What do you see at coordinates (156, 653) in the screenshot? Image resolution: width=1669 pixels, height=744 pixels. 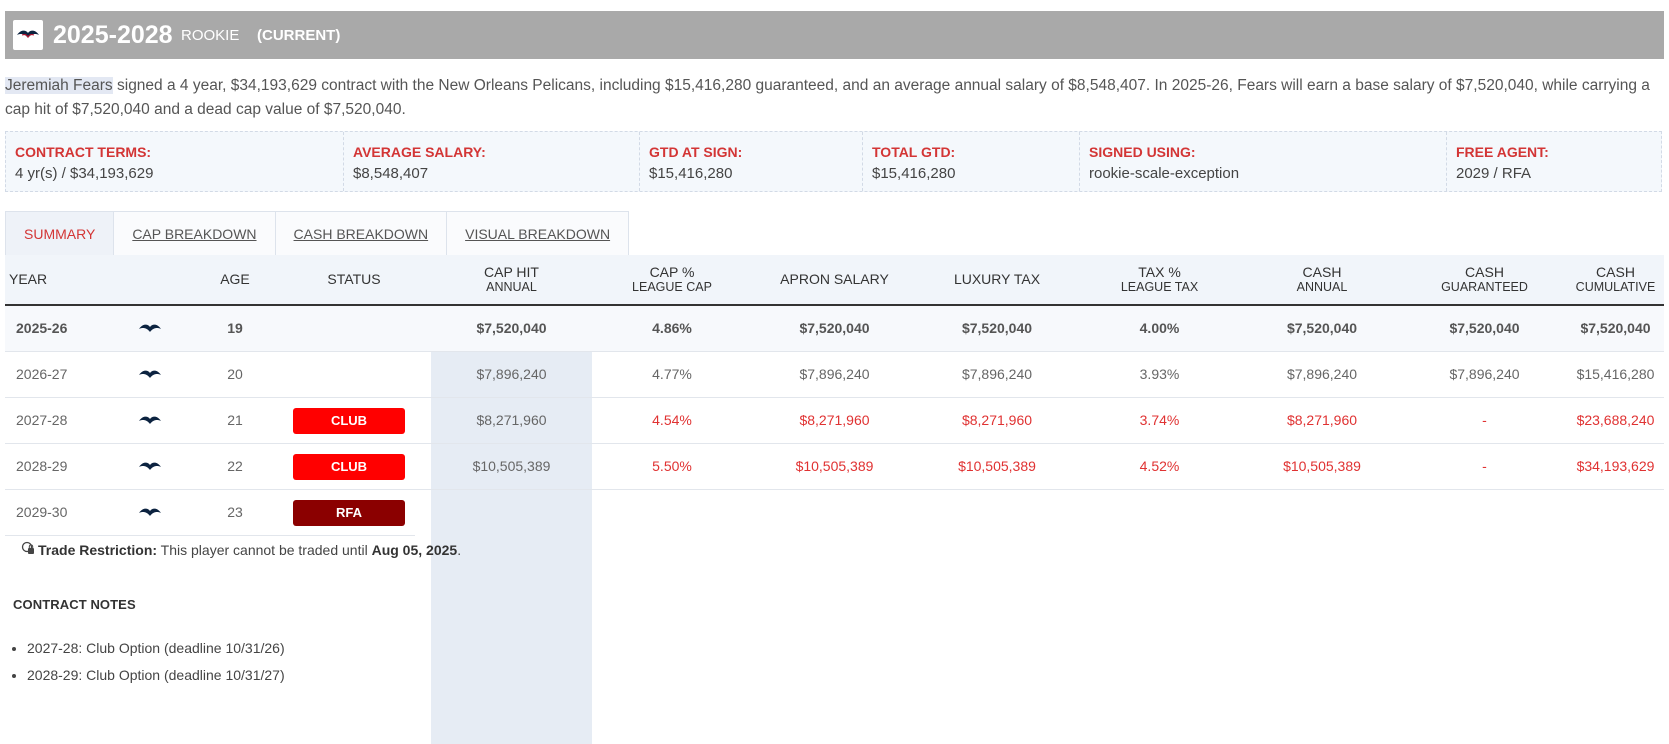 I see `list-item: 2027-28: Club Option (deadline 10/31/26)` at bounding box center [156, 653].